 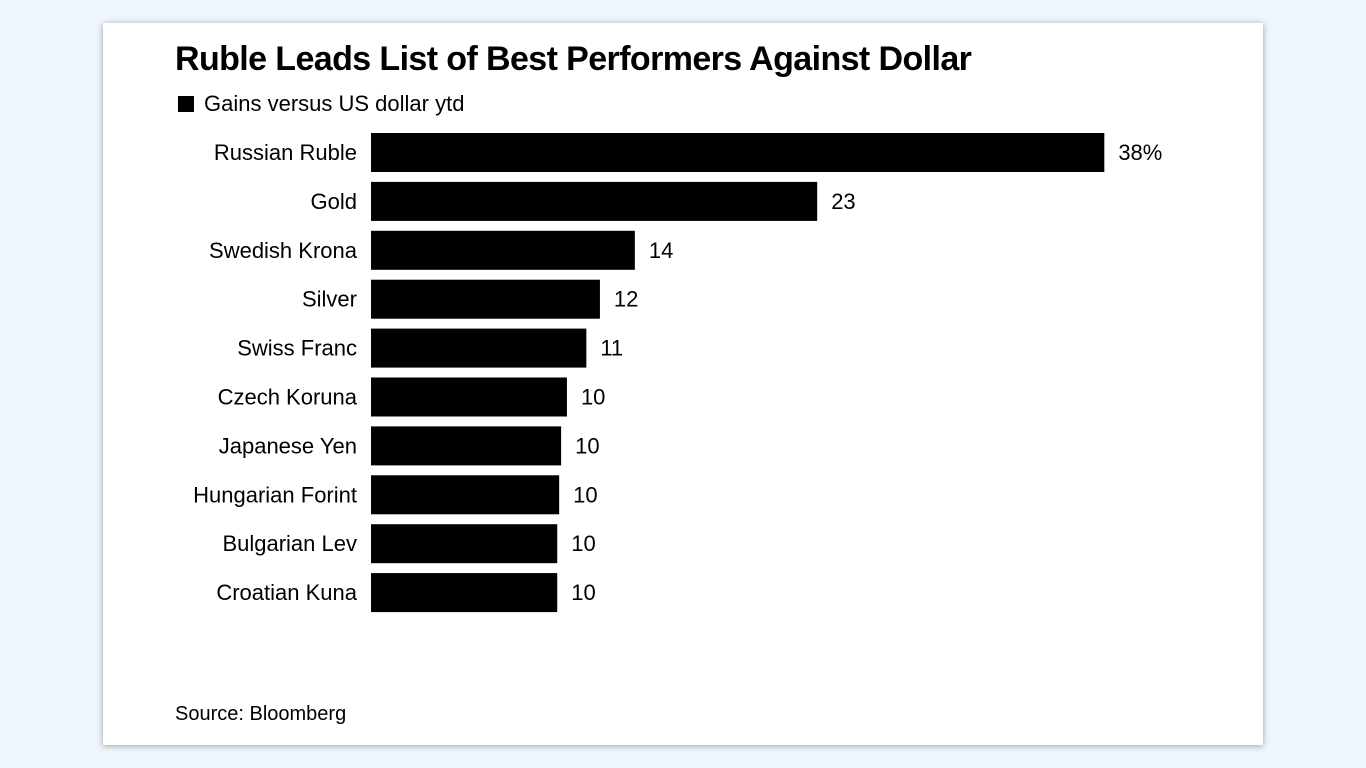 What do you see at coordinates (334, 103) in the screenshot?
I see `legend-label: Gains versus US dollar ytd` at bounding box center [334, 103].